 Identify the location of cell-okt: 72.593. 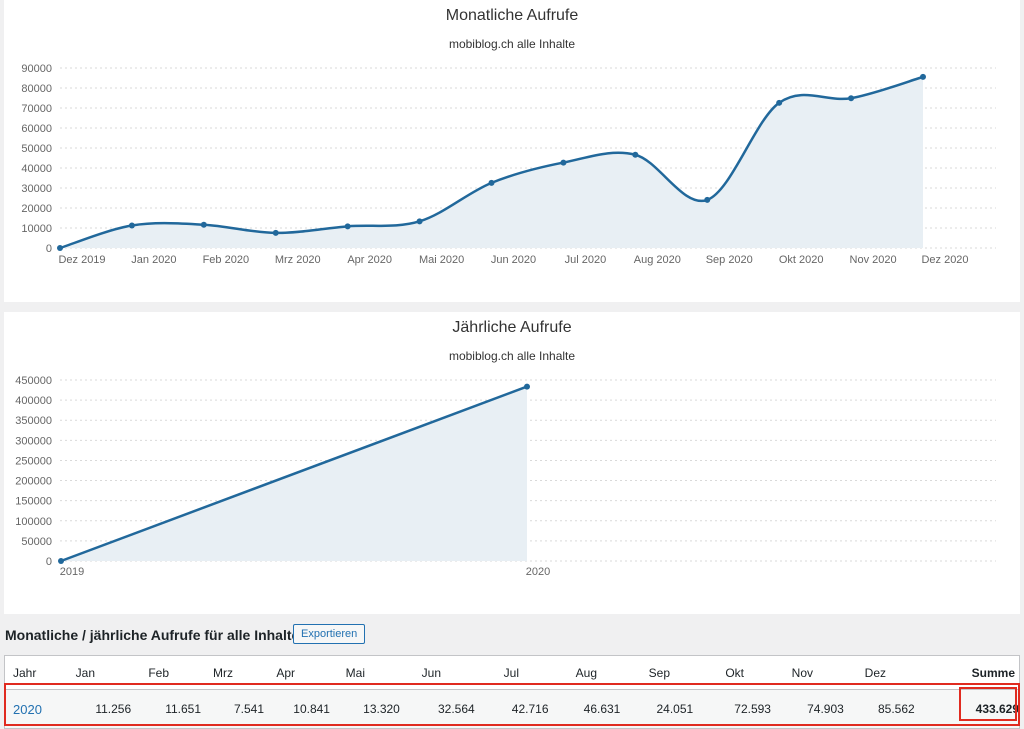
(752, 709).